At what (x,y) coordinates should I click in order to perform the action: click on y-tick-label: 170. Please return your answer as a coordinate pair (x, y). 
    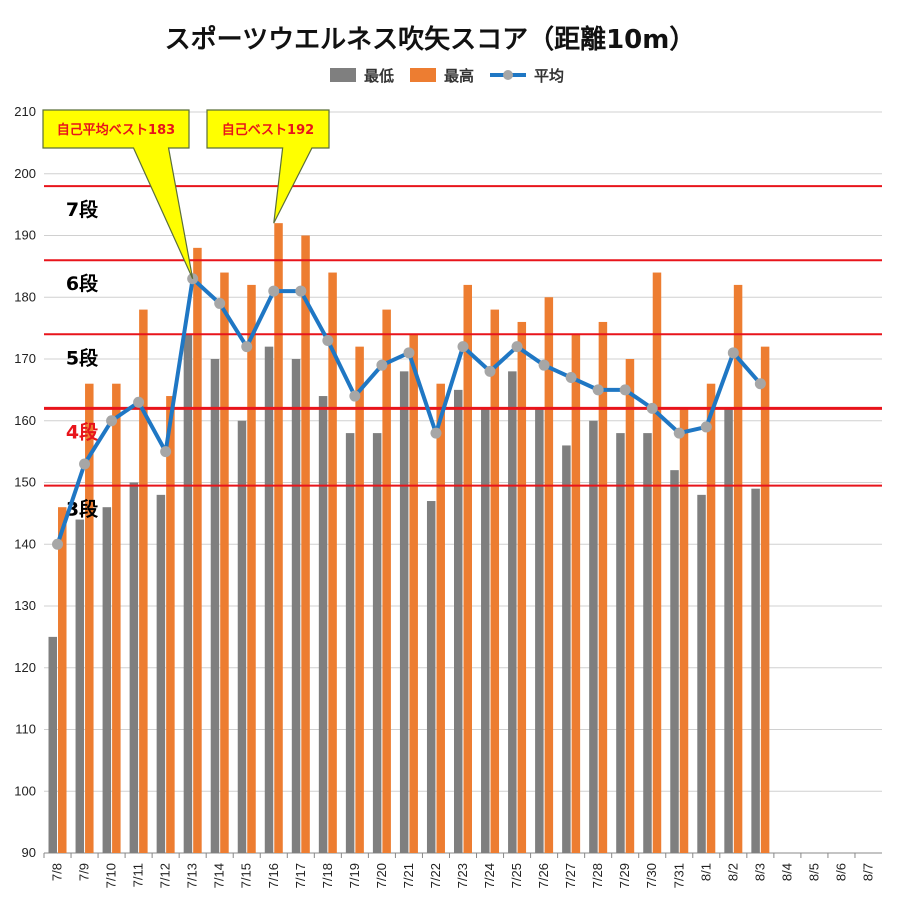
    Looking at the image, I should click on (25, 358).